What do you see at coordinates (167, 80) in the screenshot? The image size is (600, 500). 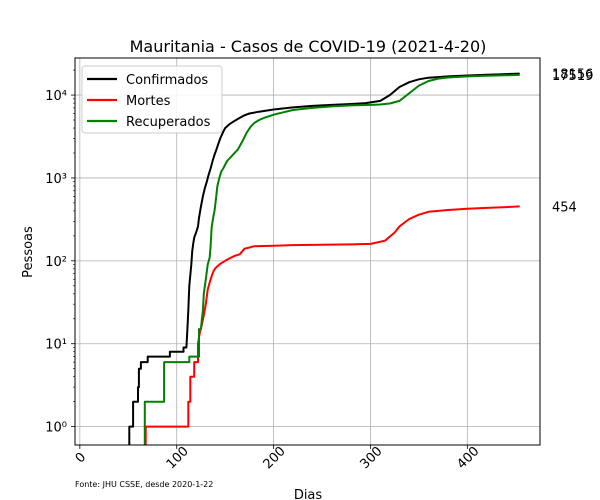 I see `legend-label: Confirmados` at bounding box center [167, 80].